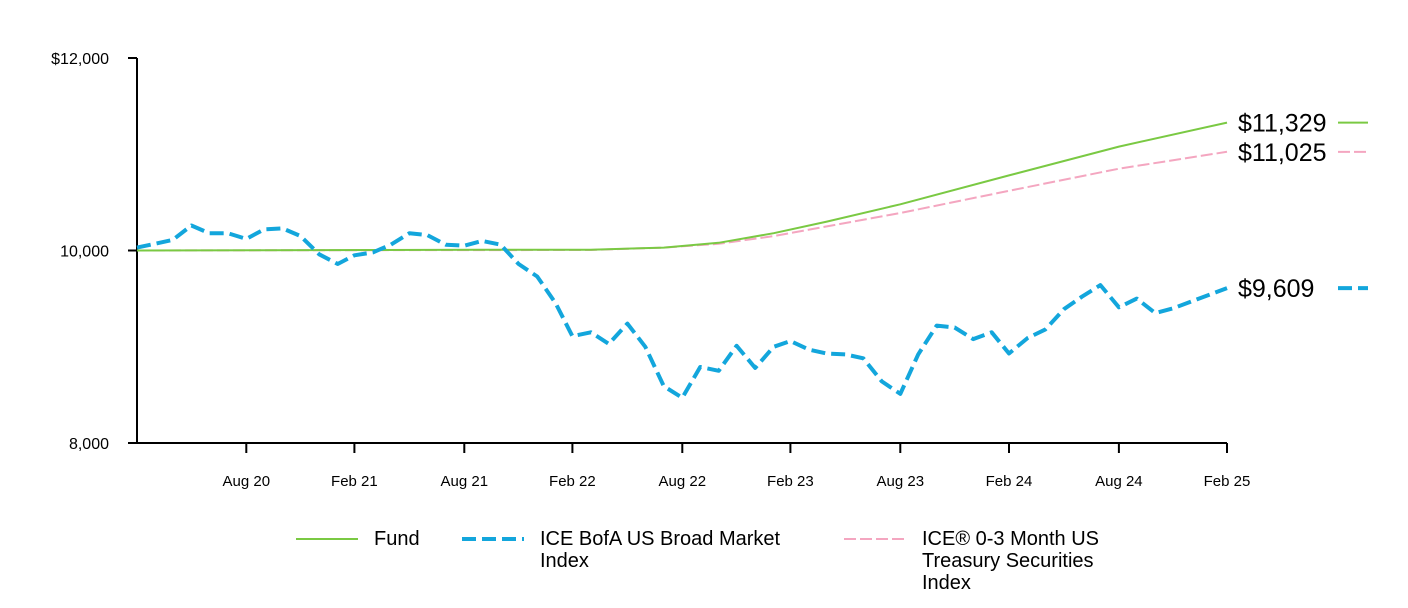 The width and height of the screenshot is (1408, 608). I want to click on end-label-treasury: $11,025, so click(1282, 153).